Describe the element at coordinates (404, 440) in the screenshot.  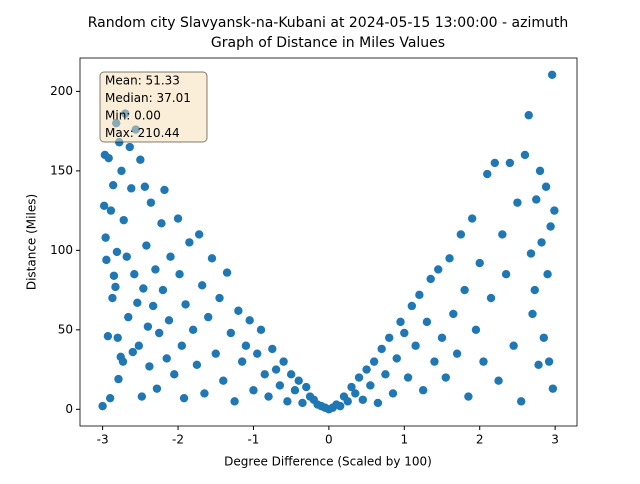
I see `x-tick-label: 1` at that location.